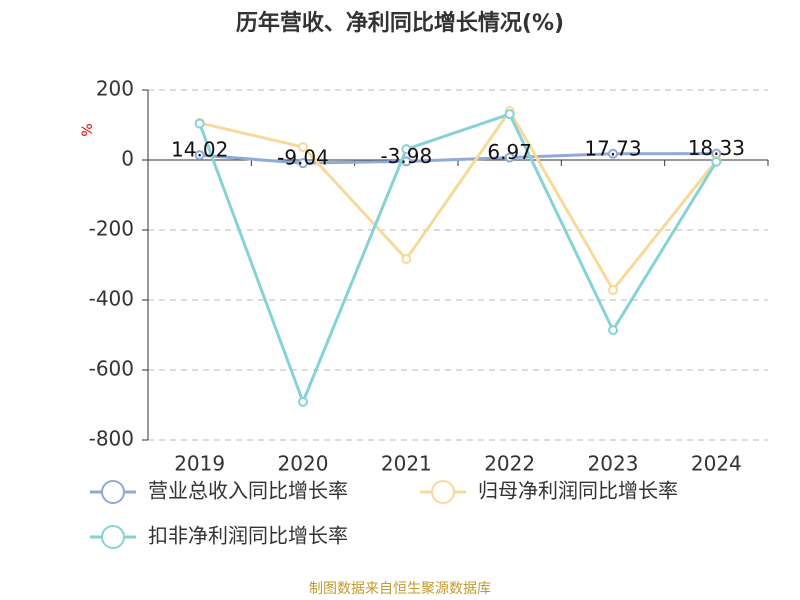  Describe the element at coordinates (578, 491) in the screenshot. I see `legend-label: 归母净利润同比增长率` at that location.